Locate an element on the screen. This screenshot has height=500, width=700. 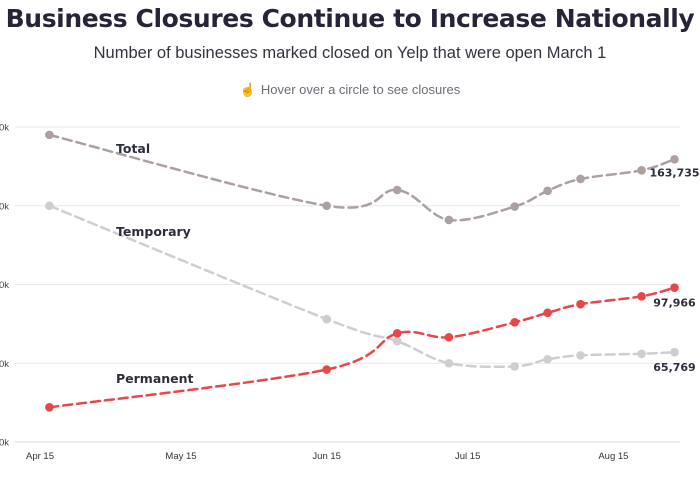
series-label-total: Total is located at coordinates (133, 148).